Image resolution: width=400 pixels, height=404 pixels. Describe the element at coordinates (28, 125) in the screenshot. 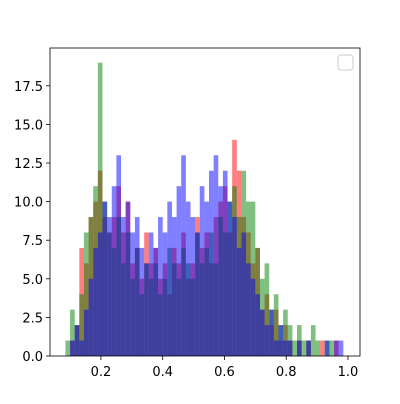

I see `y-tick-label: 15.0` at that location.